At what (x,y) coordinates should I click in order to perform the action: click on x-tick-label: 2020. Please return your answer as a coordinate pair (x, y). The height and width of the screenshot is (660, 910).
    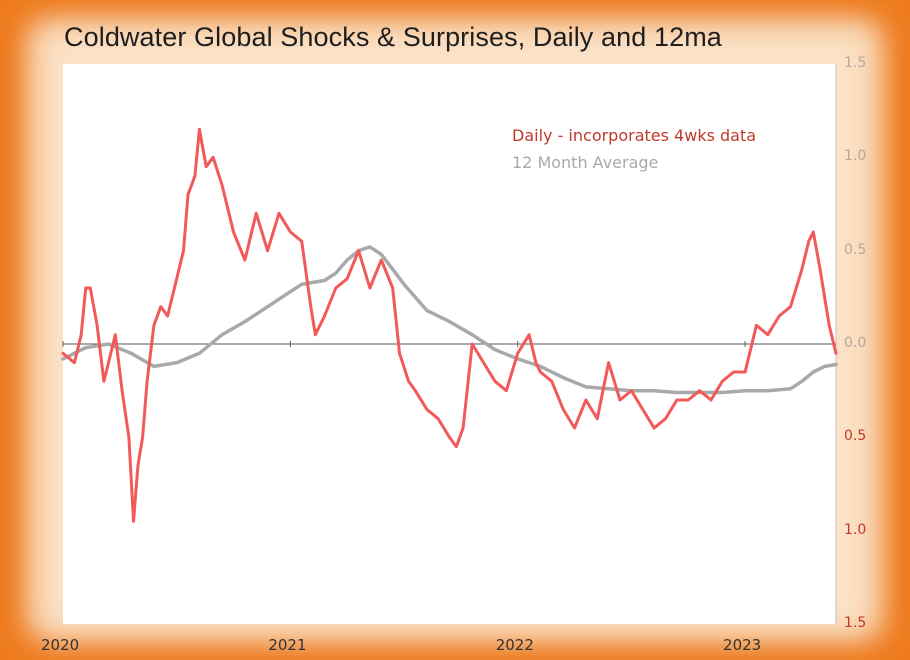
    Looking at the image, I should click on (60, 645).